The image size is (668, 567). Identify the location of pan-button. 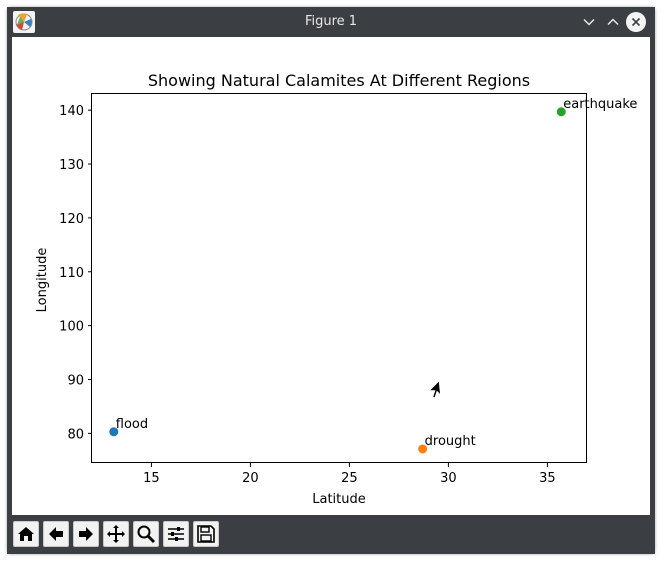
(116, 534).